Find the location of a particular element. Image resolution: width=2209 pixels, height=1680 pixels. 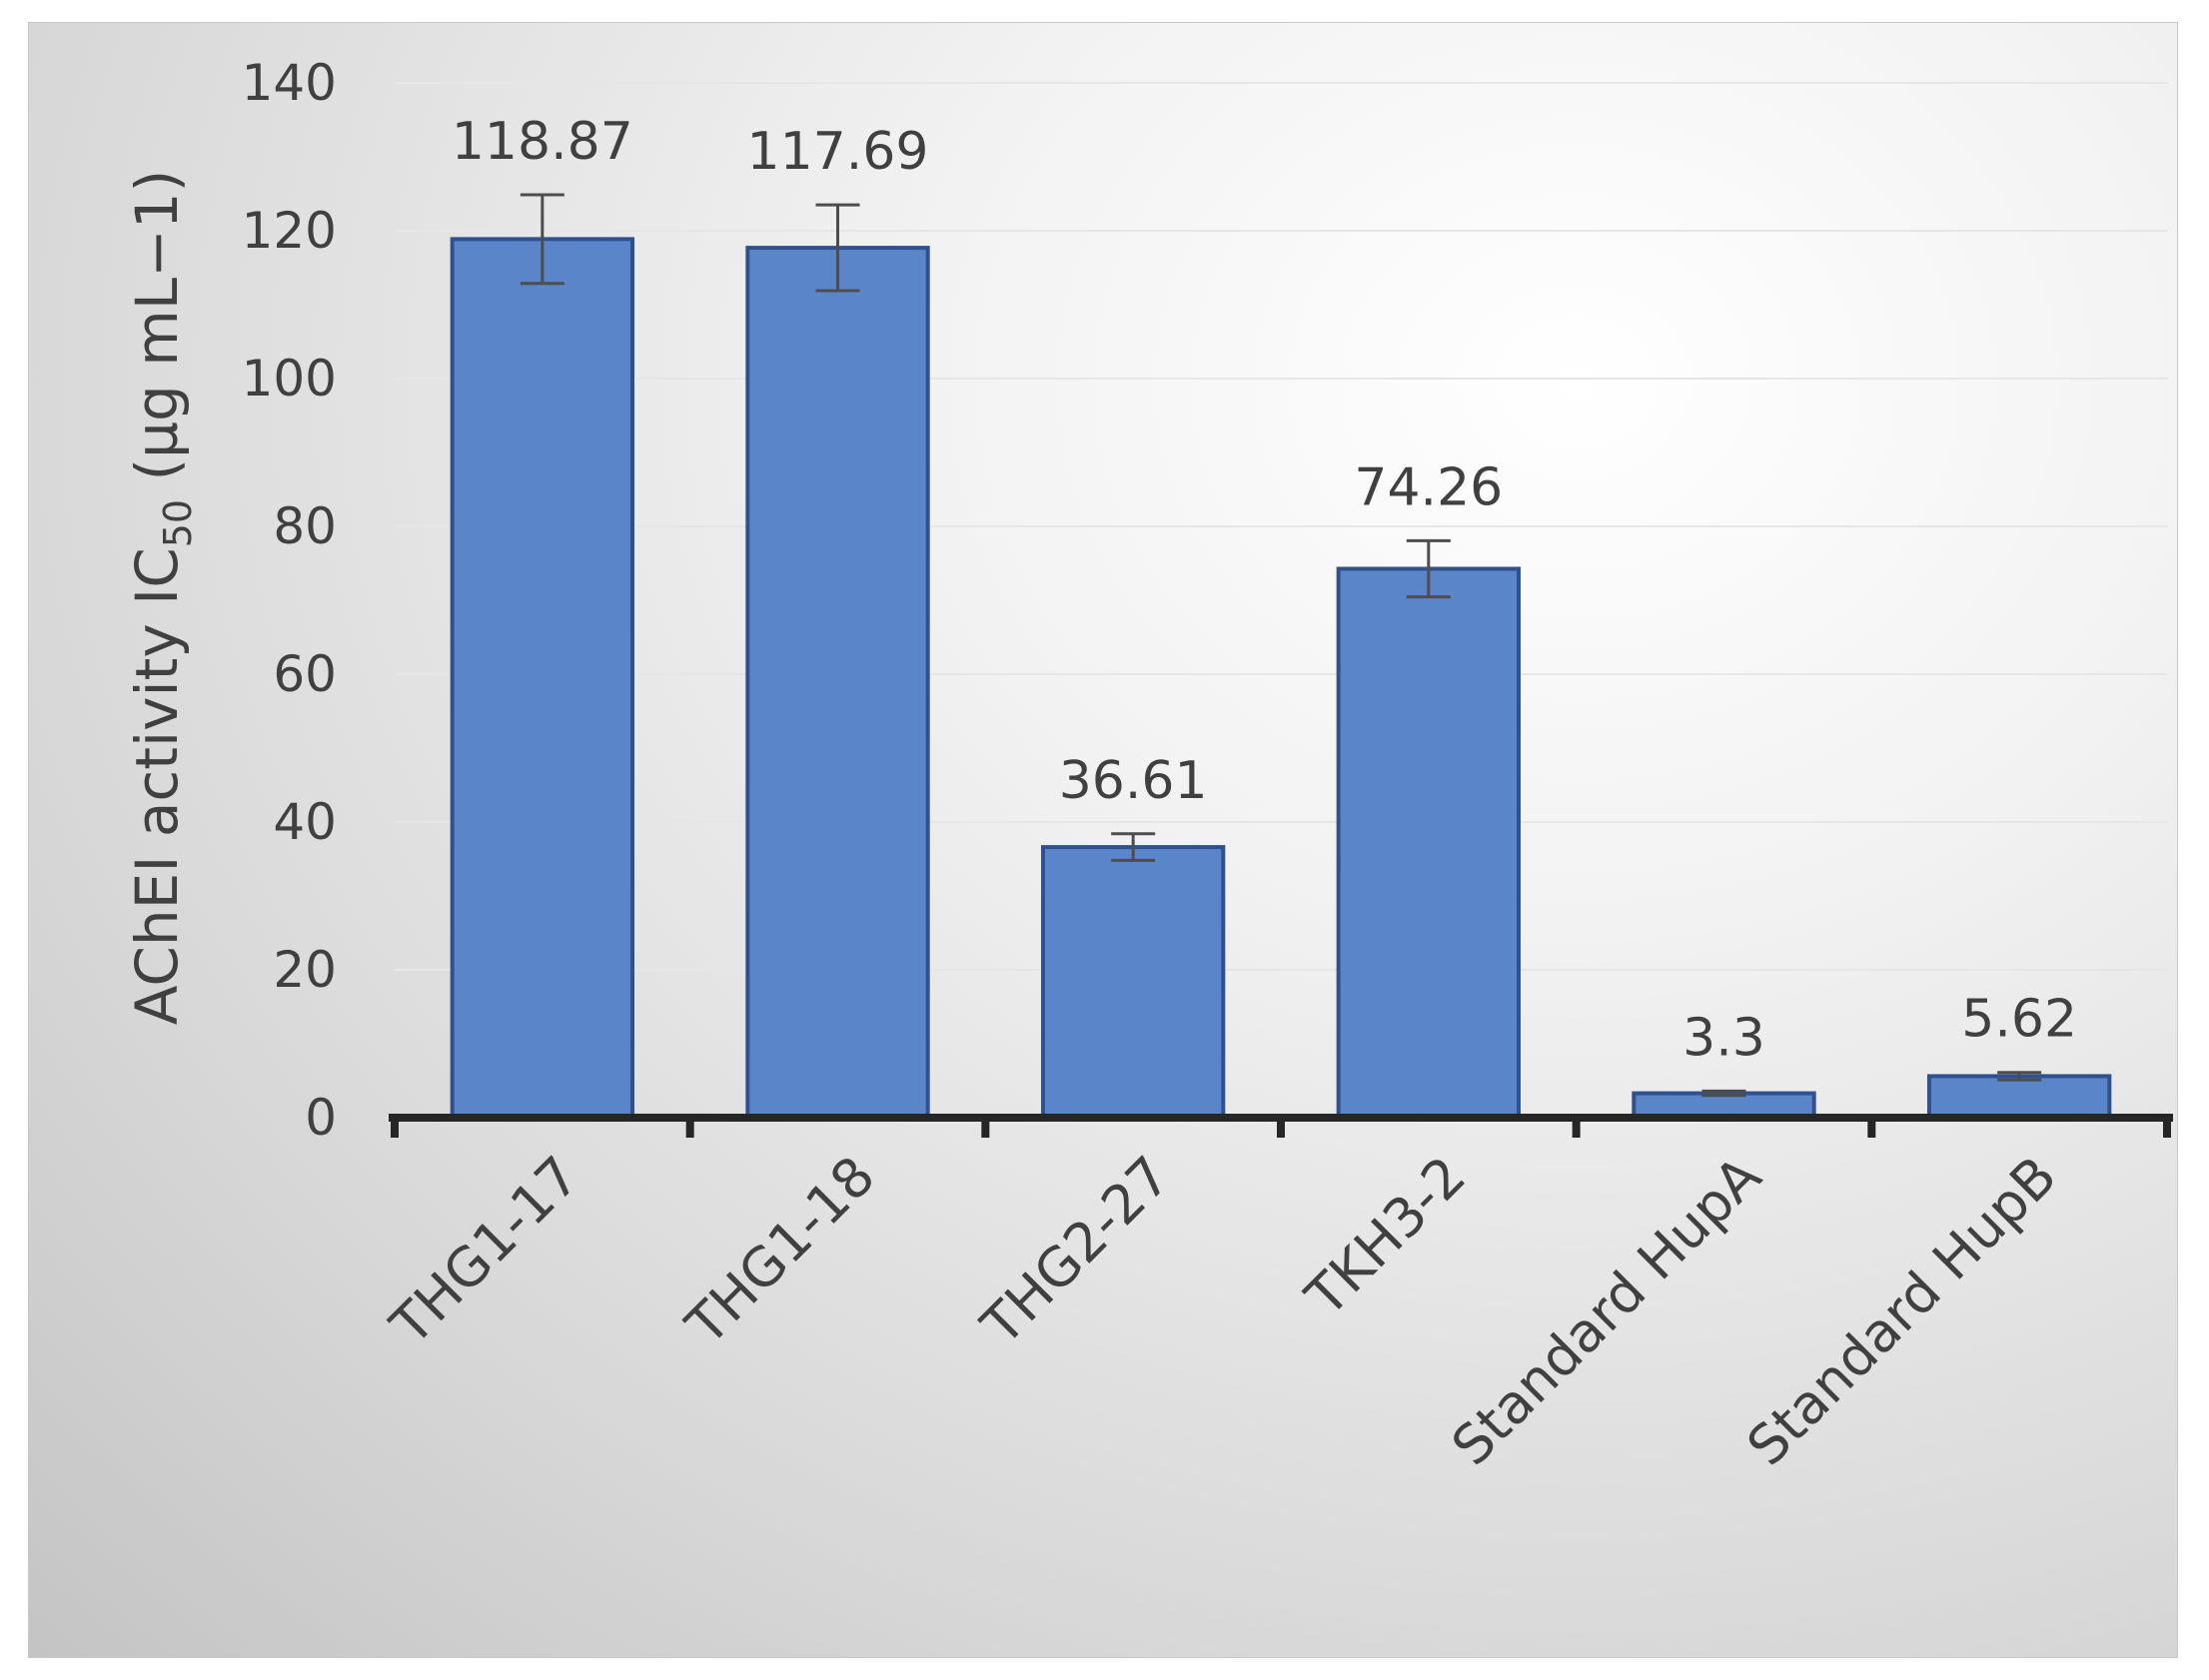

y-tick-label: 40 is located at coordinates (305, 822).